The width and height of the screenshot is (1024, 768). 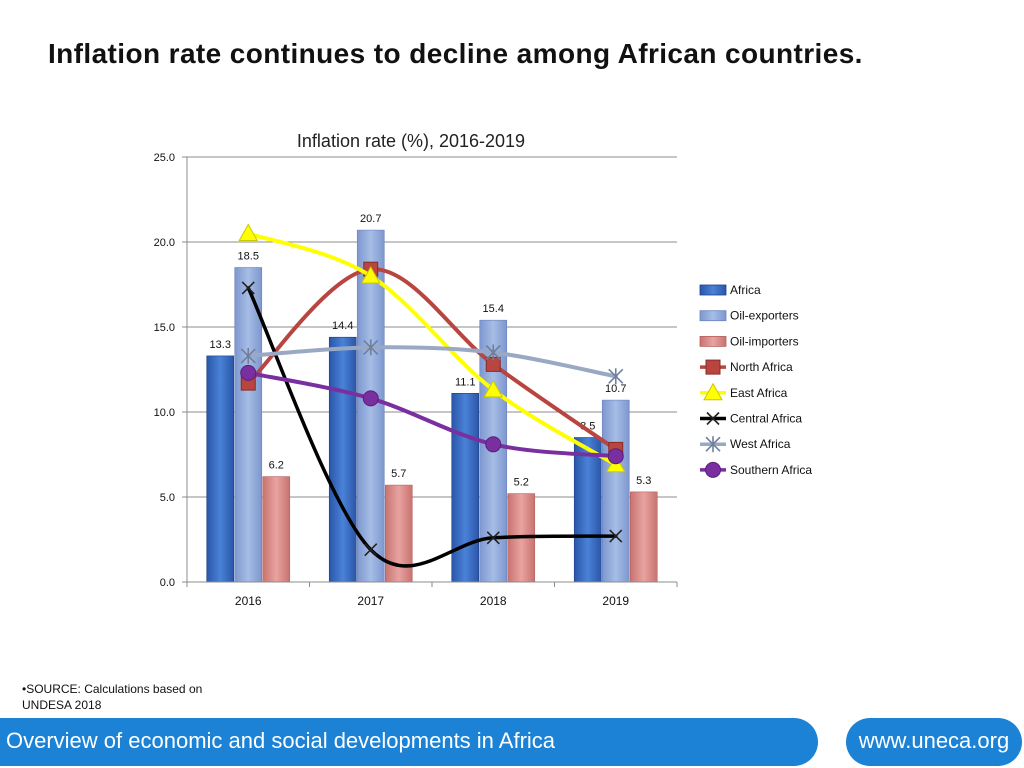 What do you see at coordinates (248, 257) in the screenshot?
I see `bar-data-label: 18.5` at bounding box center [248, 257].